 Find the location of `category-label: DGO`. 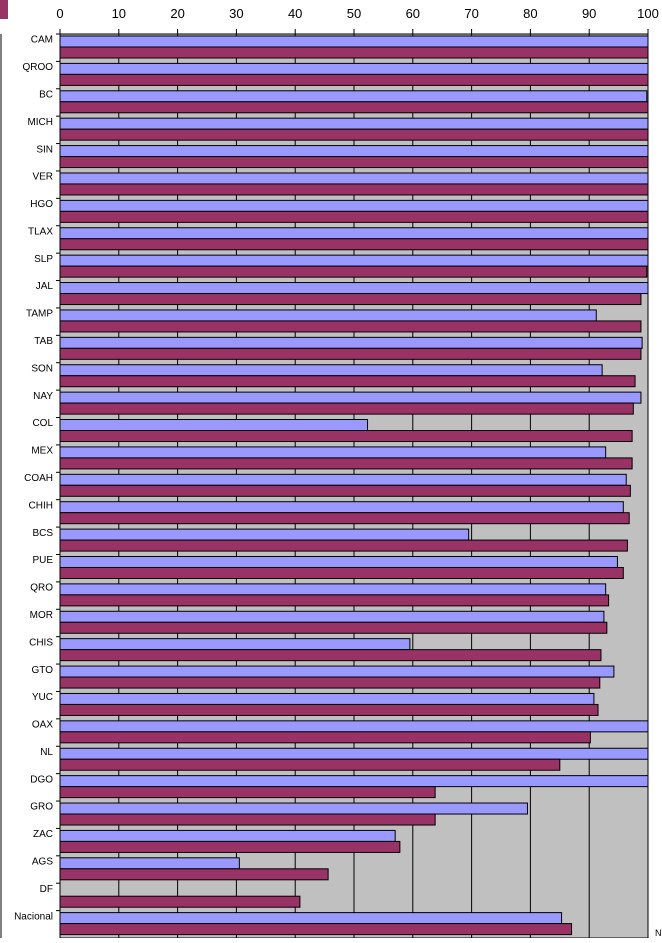

category-label: DGO is located at coordinates (41, 779).